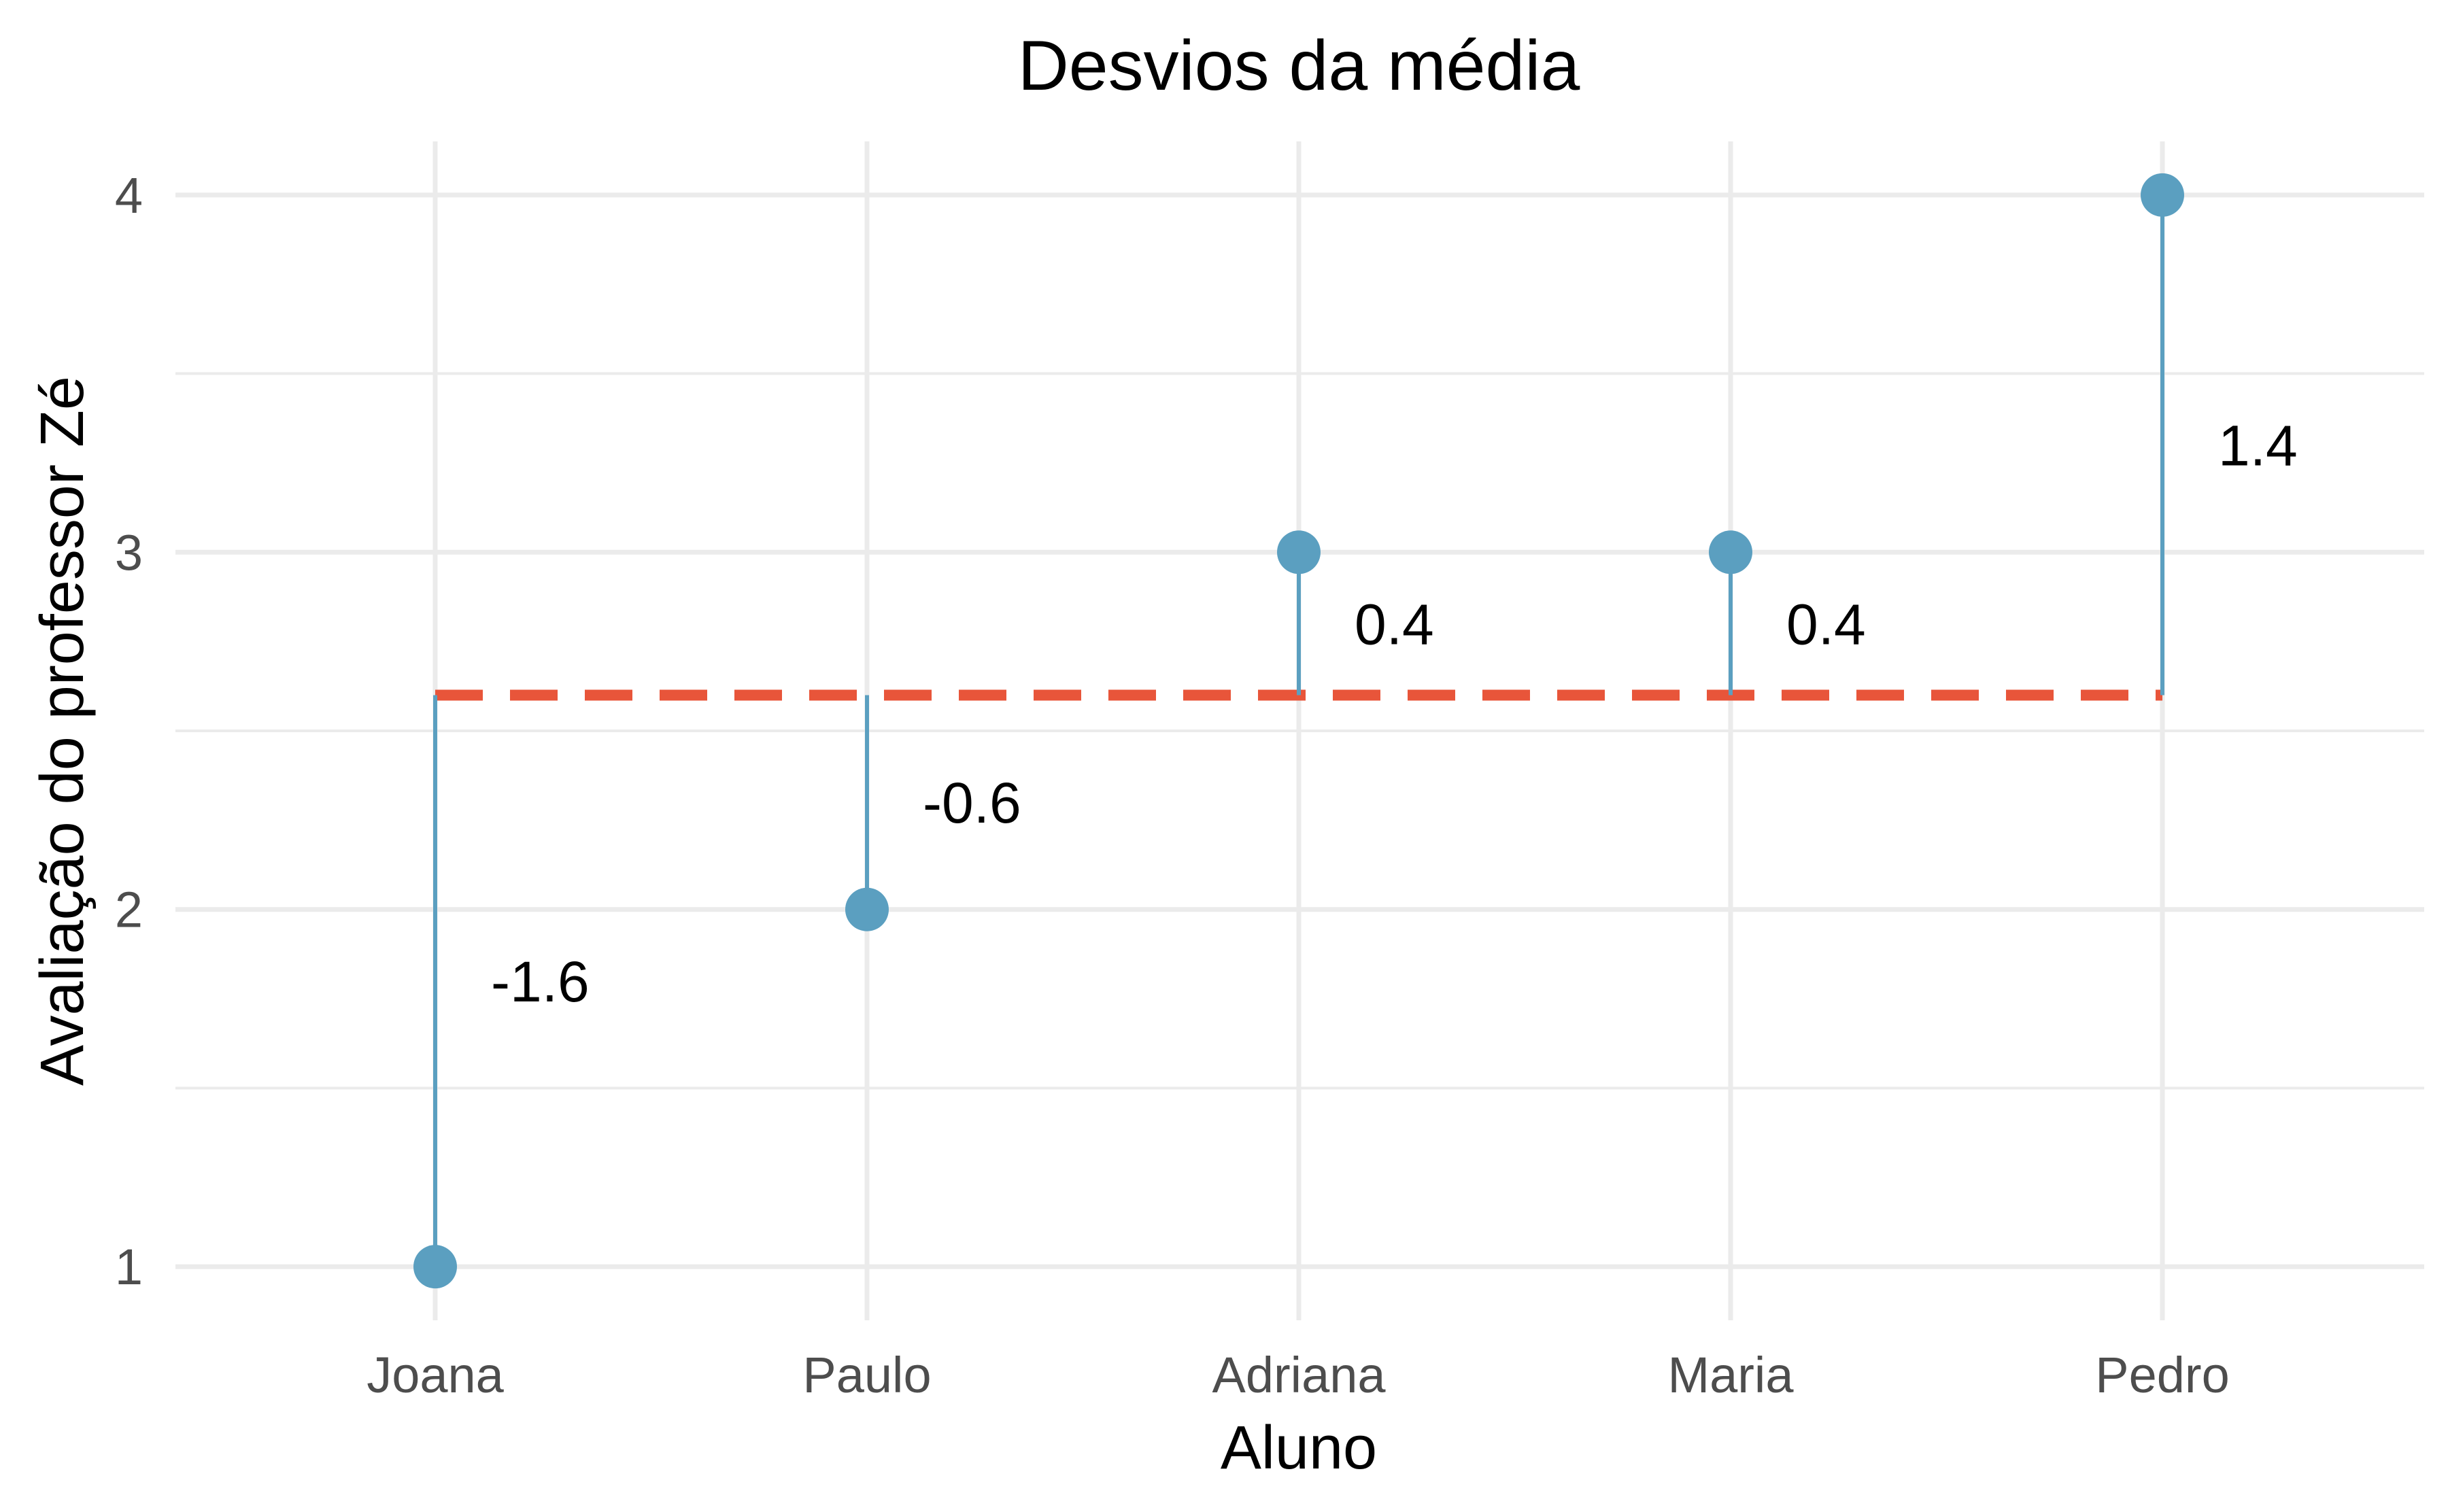  I want to click on y-tick-label: 4, so click(129, 195).